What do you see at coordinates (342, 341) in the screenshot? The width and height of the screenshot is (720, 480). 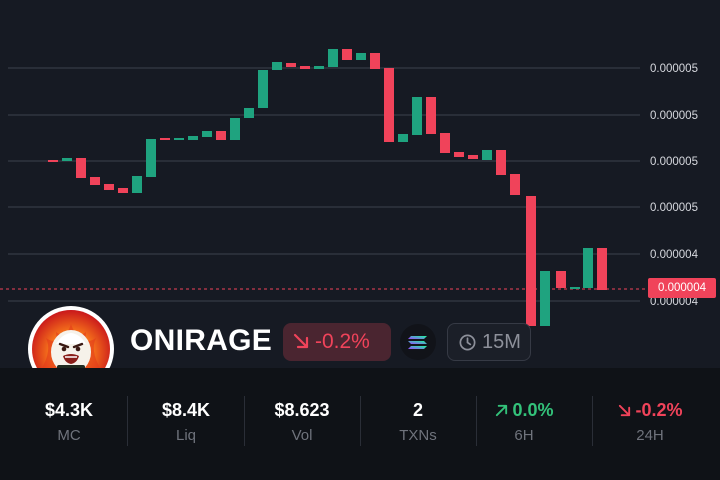 I see `price-change-value: -0.2%` at bounding box center [342, 341].